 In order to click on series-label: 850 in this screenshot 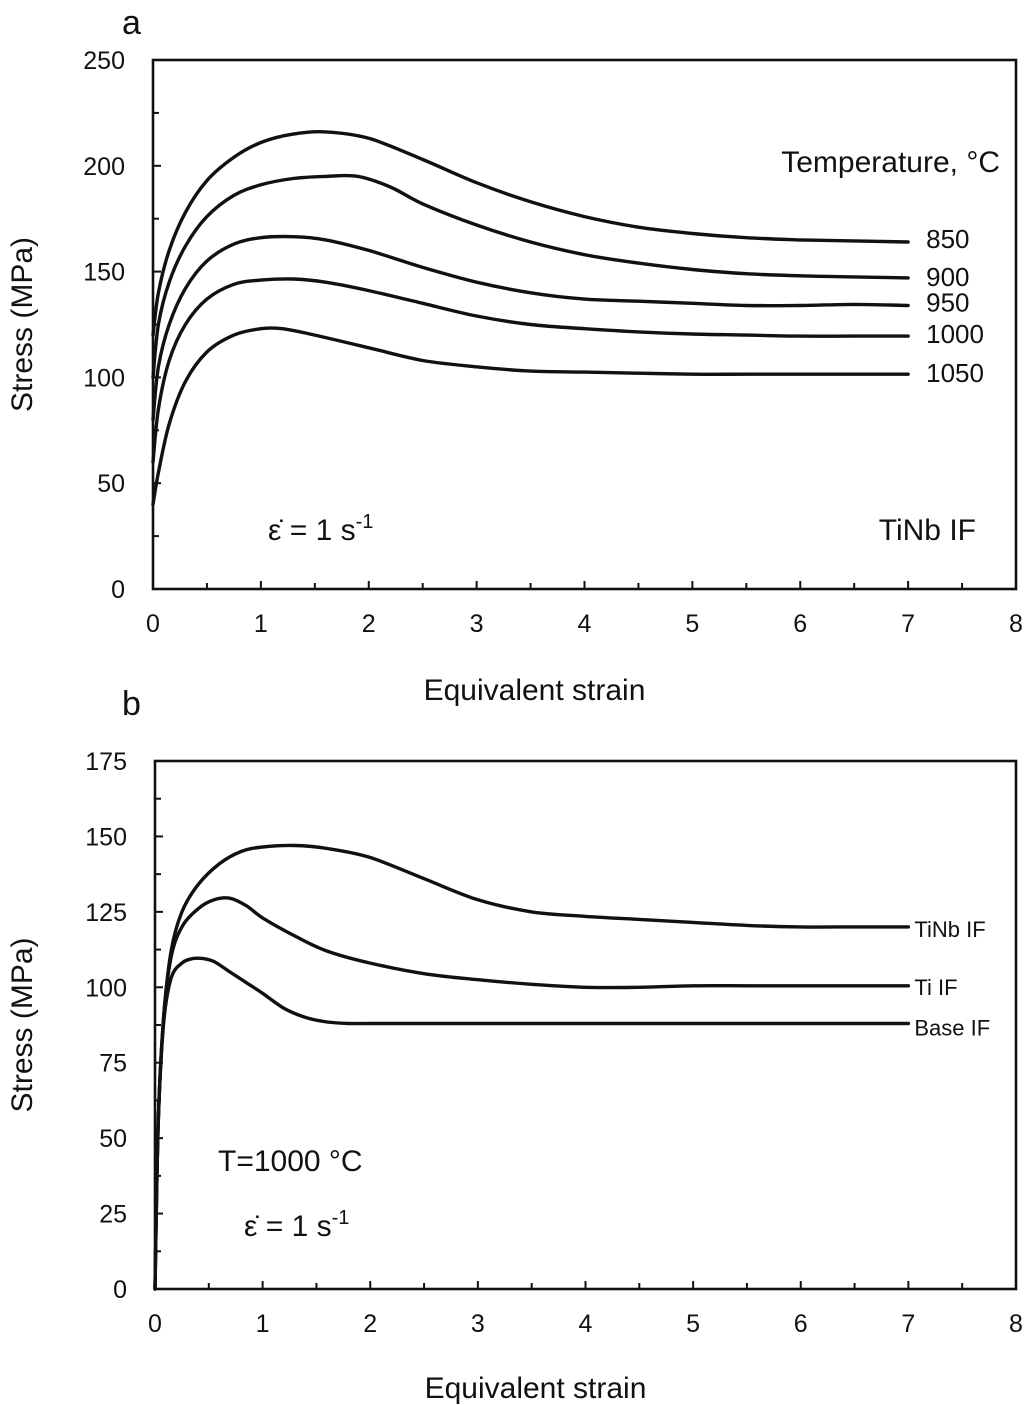, I will do `click(947, 239)`.